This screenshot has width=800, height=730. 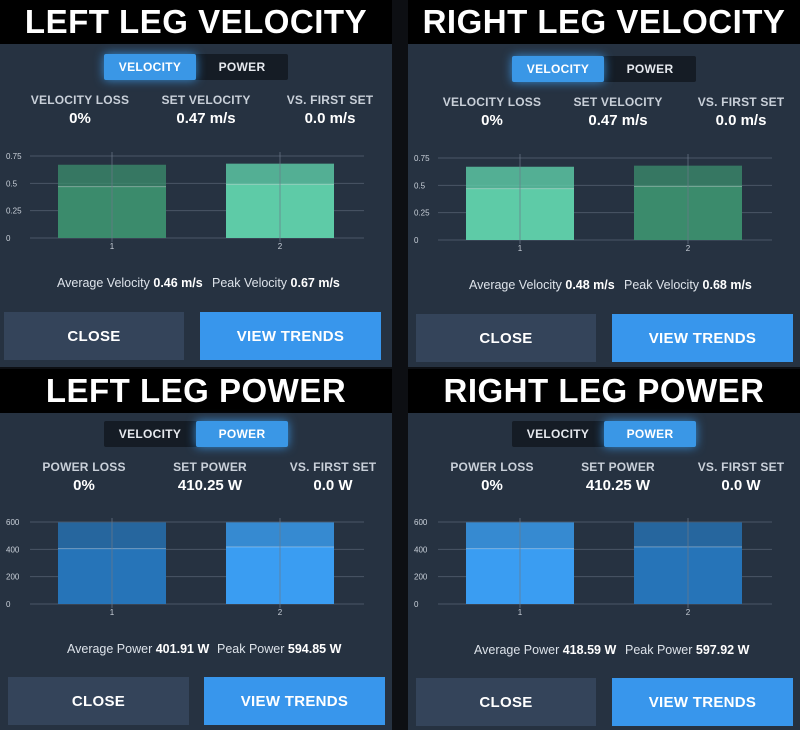 What do you see at coordinates (210, 477) in the screenshot?
I see `set-power-stat: SET POWER 410.25 W` at bounding box center [210, 477].